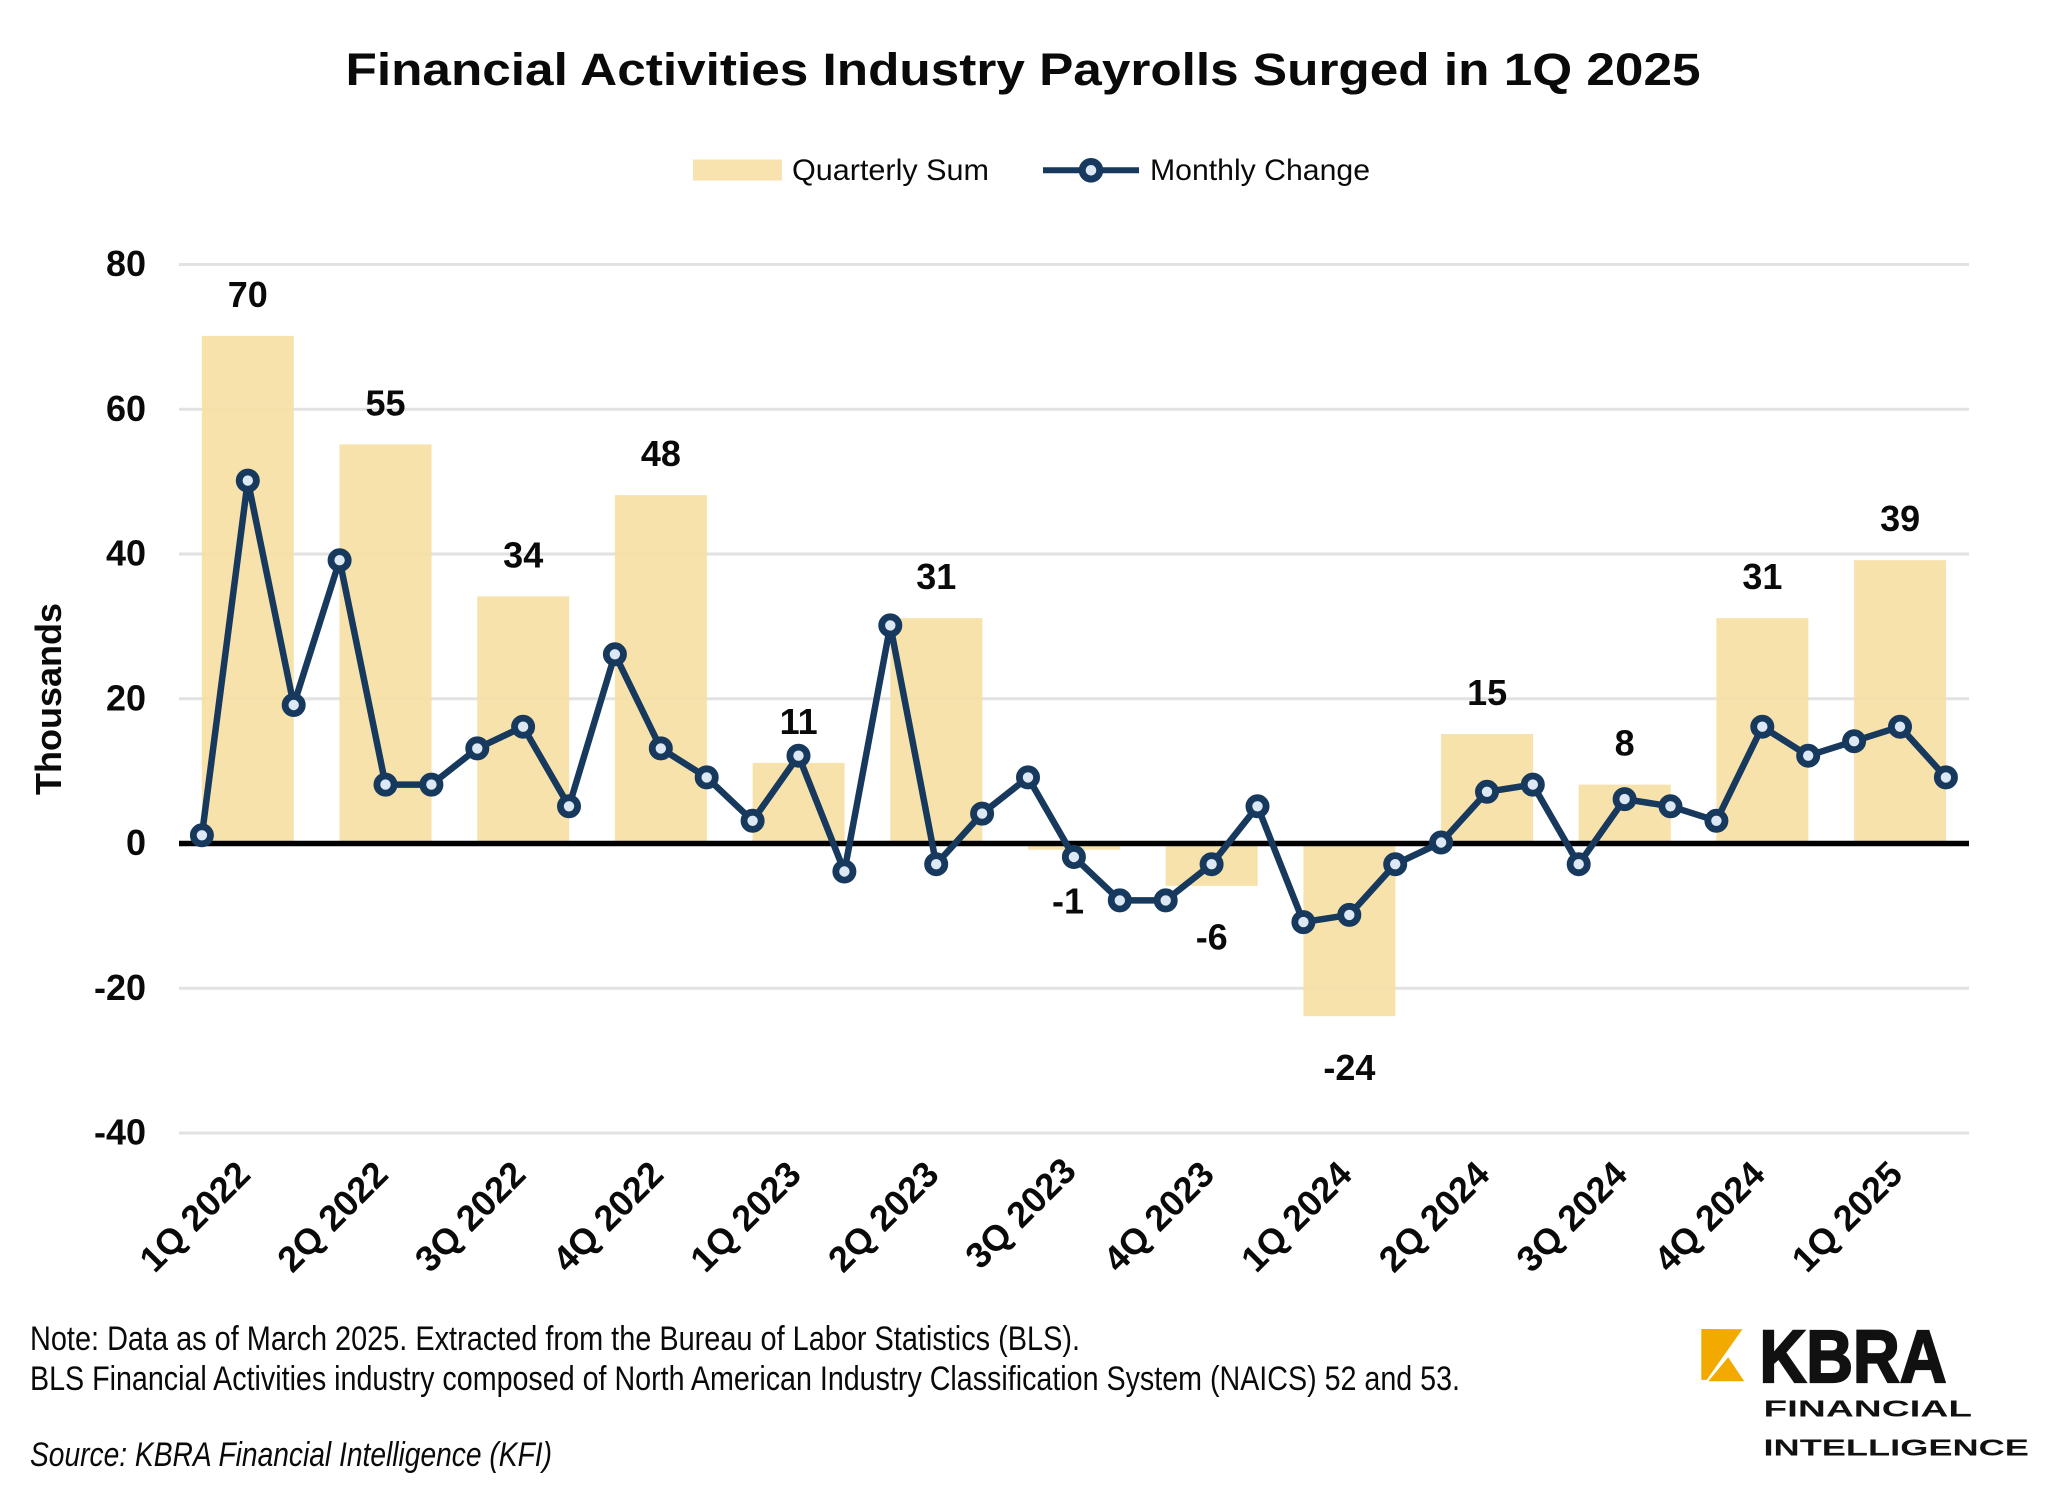 The image size is (2046, 1485). What do you see at coordinates (1625, 743) in the screenshot?
I see `svg-text: 8` at bounding box center [1625, 743].